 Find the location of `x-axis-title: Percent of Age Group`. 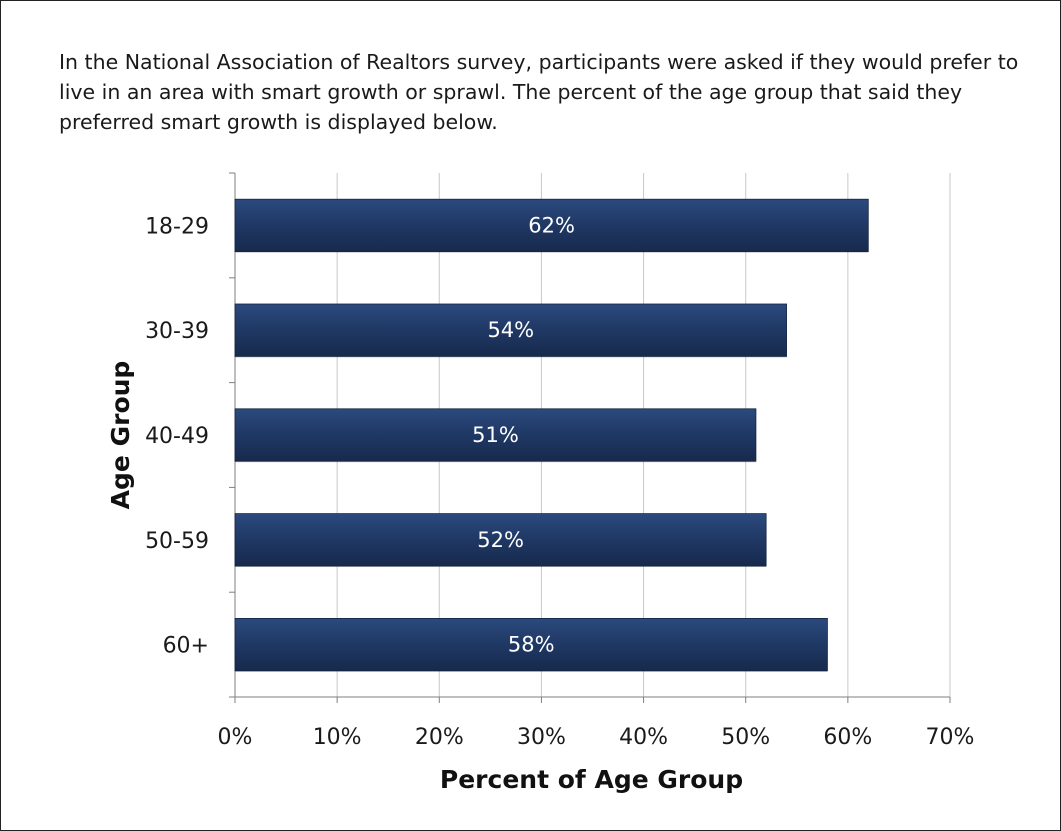

x-axis-title: Percent of Age Group is located at coordinates (591, 779).